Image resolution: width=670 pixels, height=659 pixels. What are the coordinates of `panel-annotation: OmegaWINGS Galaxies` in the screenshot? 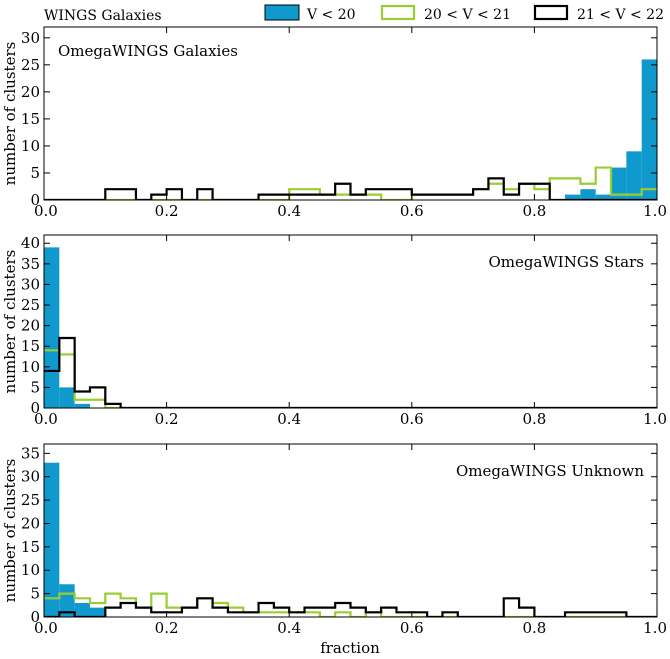 It's located at (148, 51).